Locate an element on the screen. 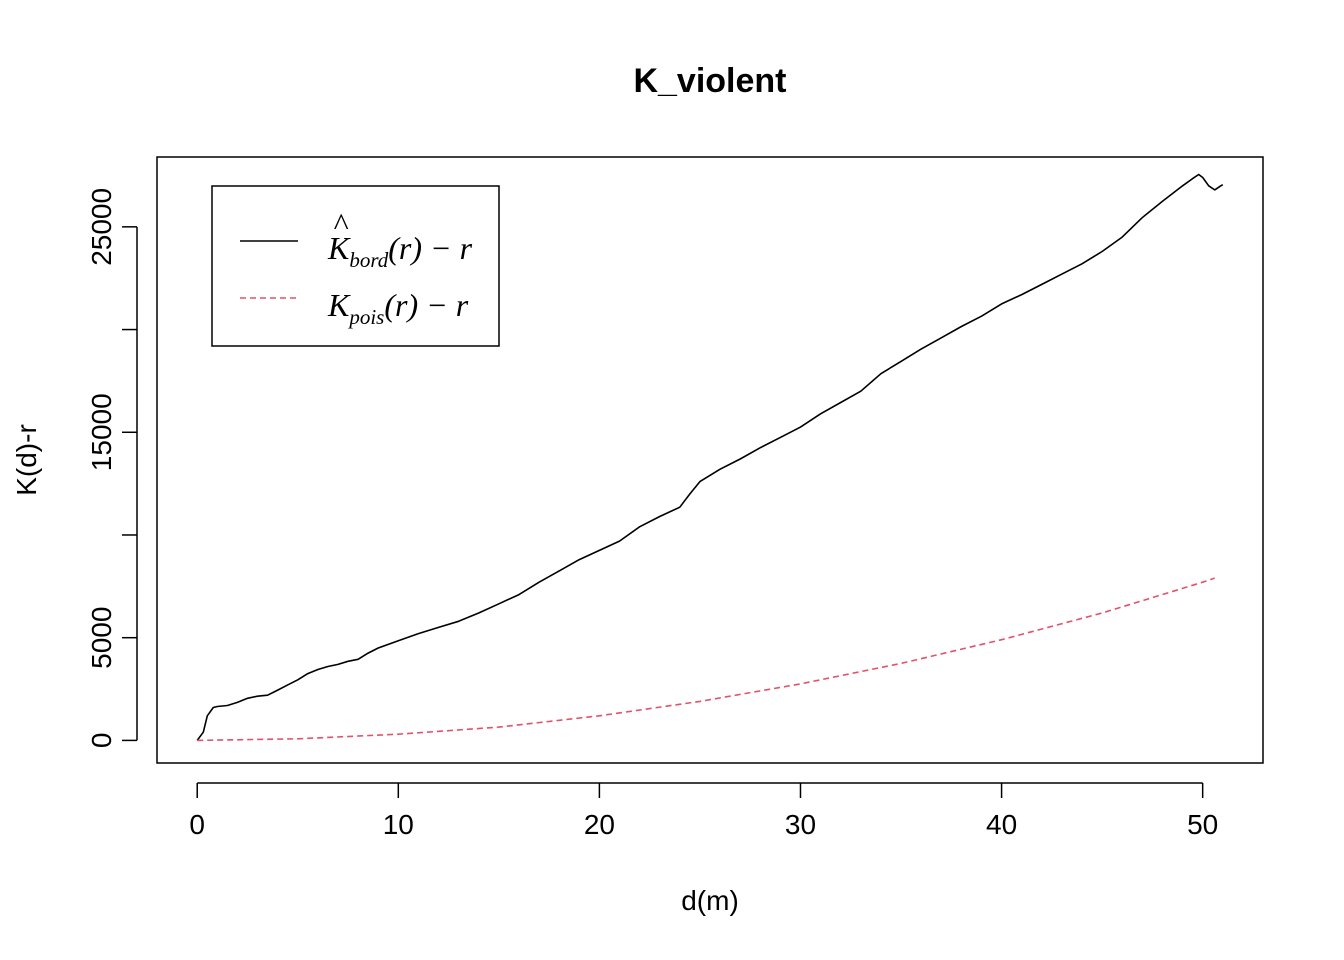  legend: Kbord(r) − r^ Kpois(r) − r is located at coordinates (355, 266).